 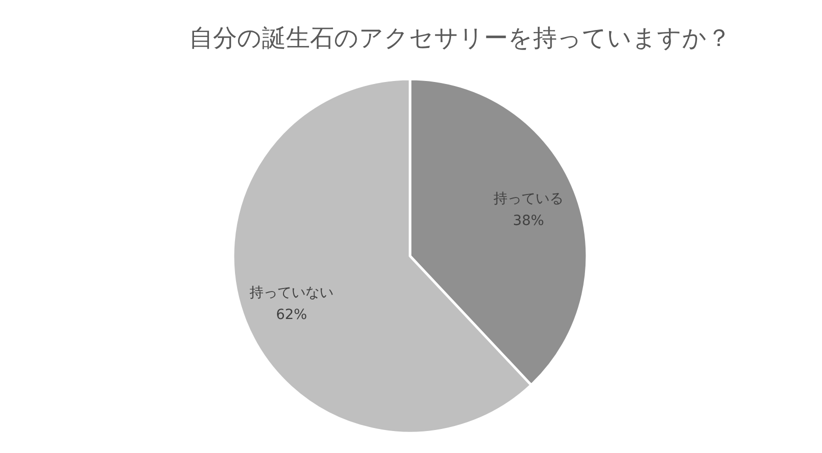 What do you see at coordinates (292, 314) in the screenshot?
I see `data-label: 62%` at bounding box center [292, 314].